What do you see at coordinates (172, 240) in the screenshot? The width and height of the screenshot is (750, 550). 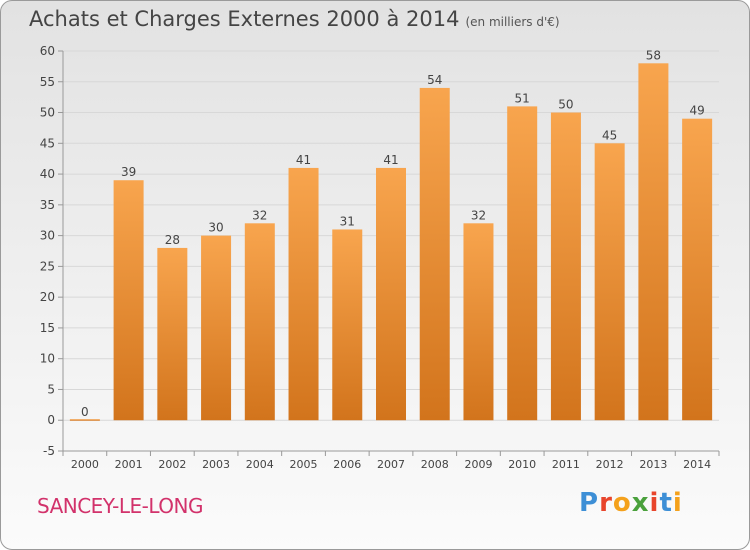 I see `data-label: 28` at bounding box center [172, 240].